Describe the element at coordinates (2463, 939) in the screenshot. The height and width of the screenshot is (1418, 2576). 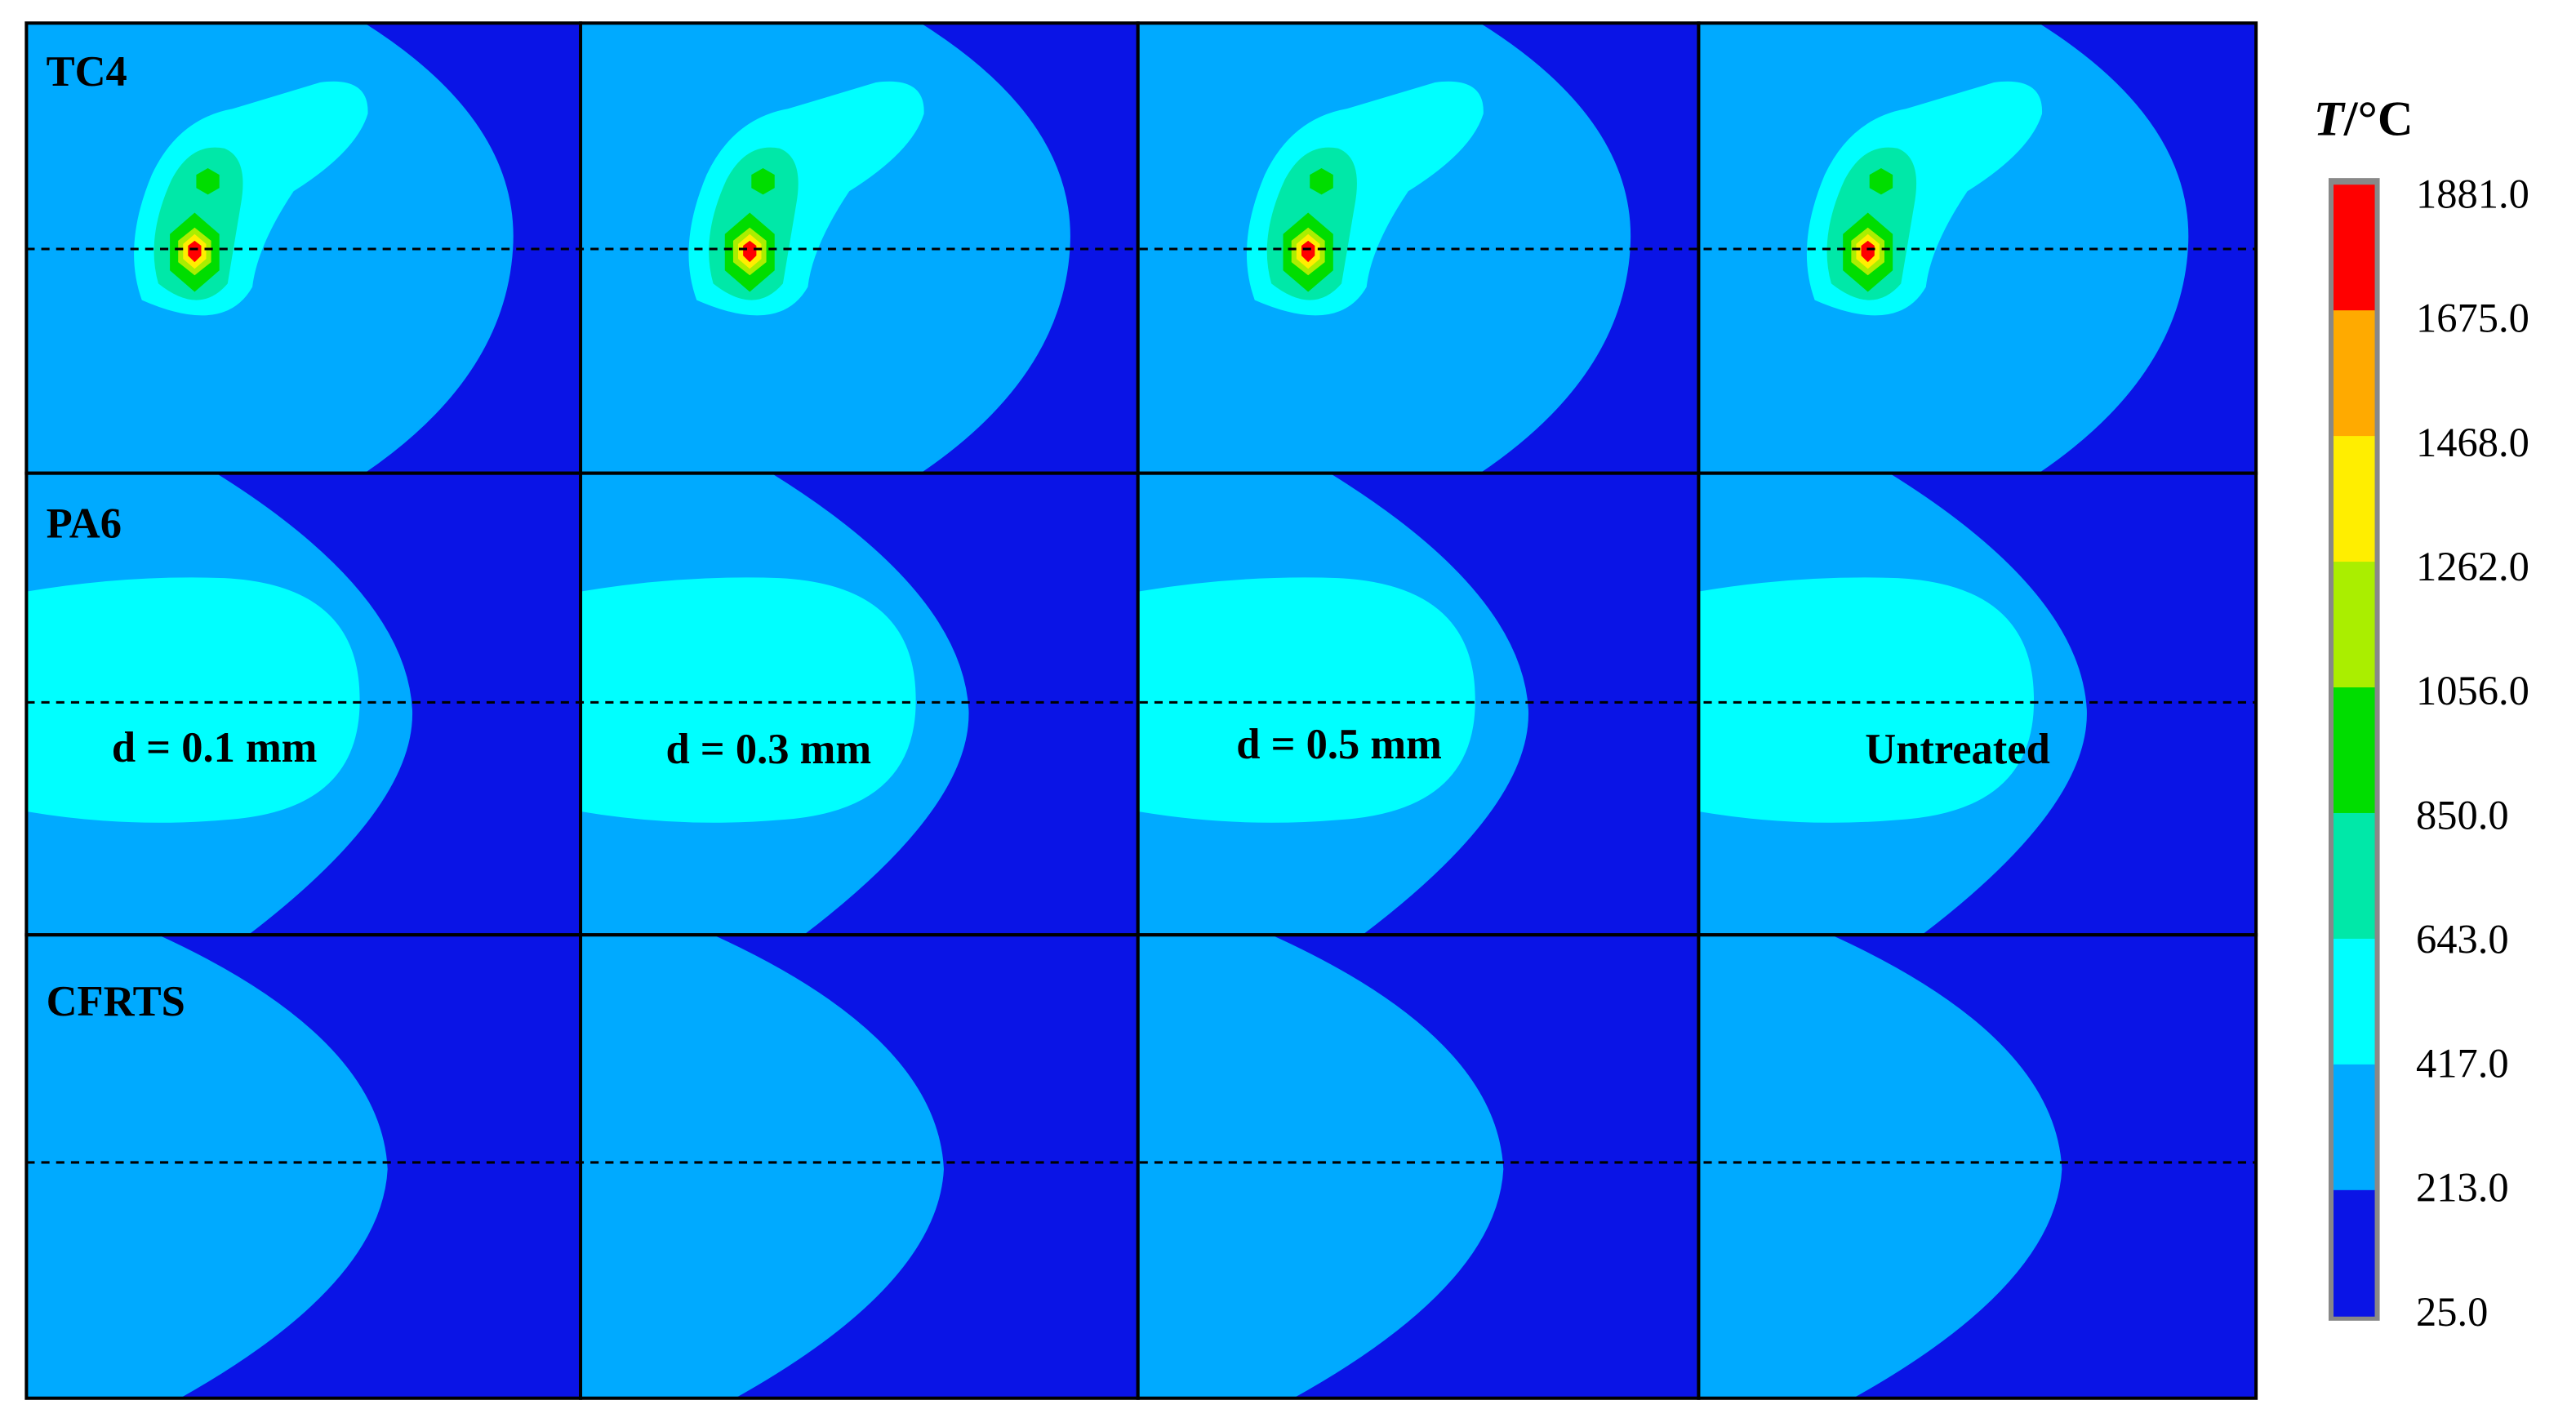
I see `colorbar-label: 643.0` at that location.